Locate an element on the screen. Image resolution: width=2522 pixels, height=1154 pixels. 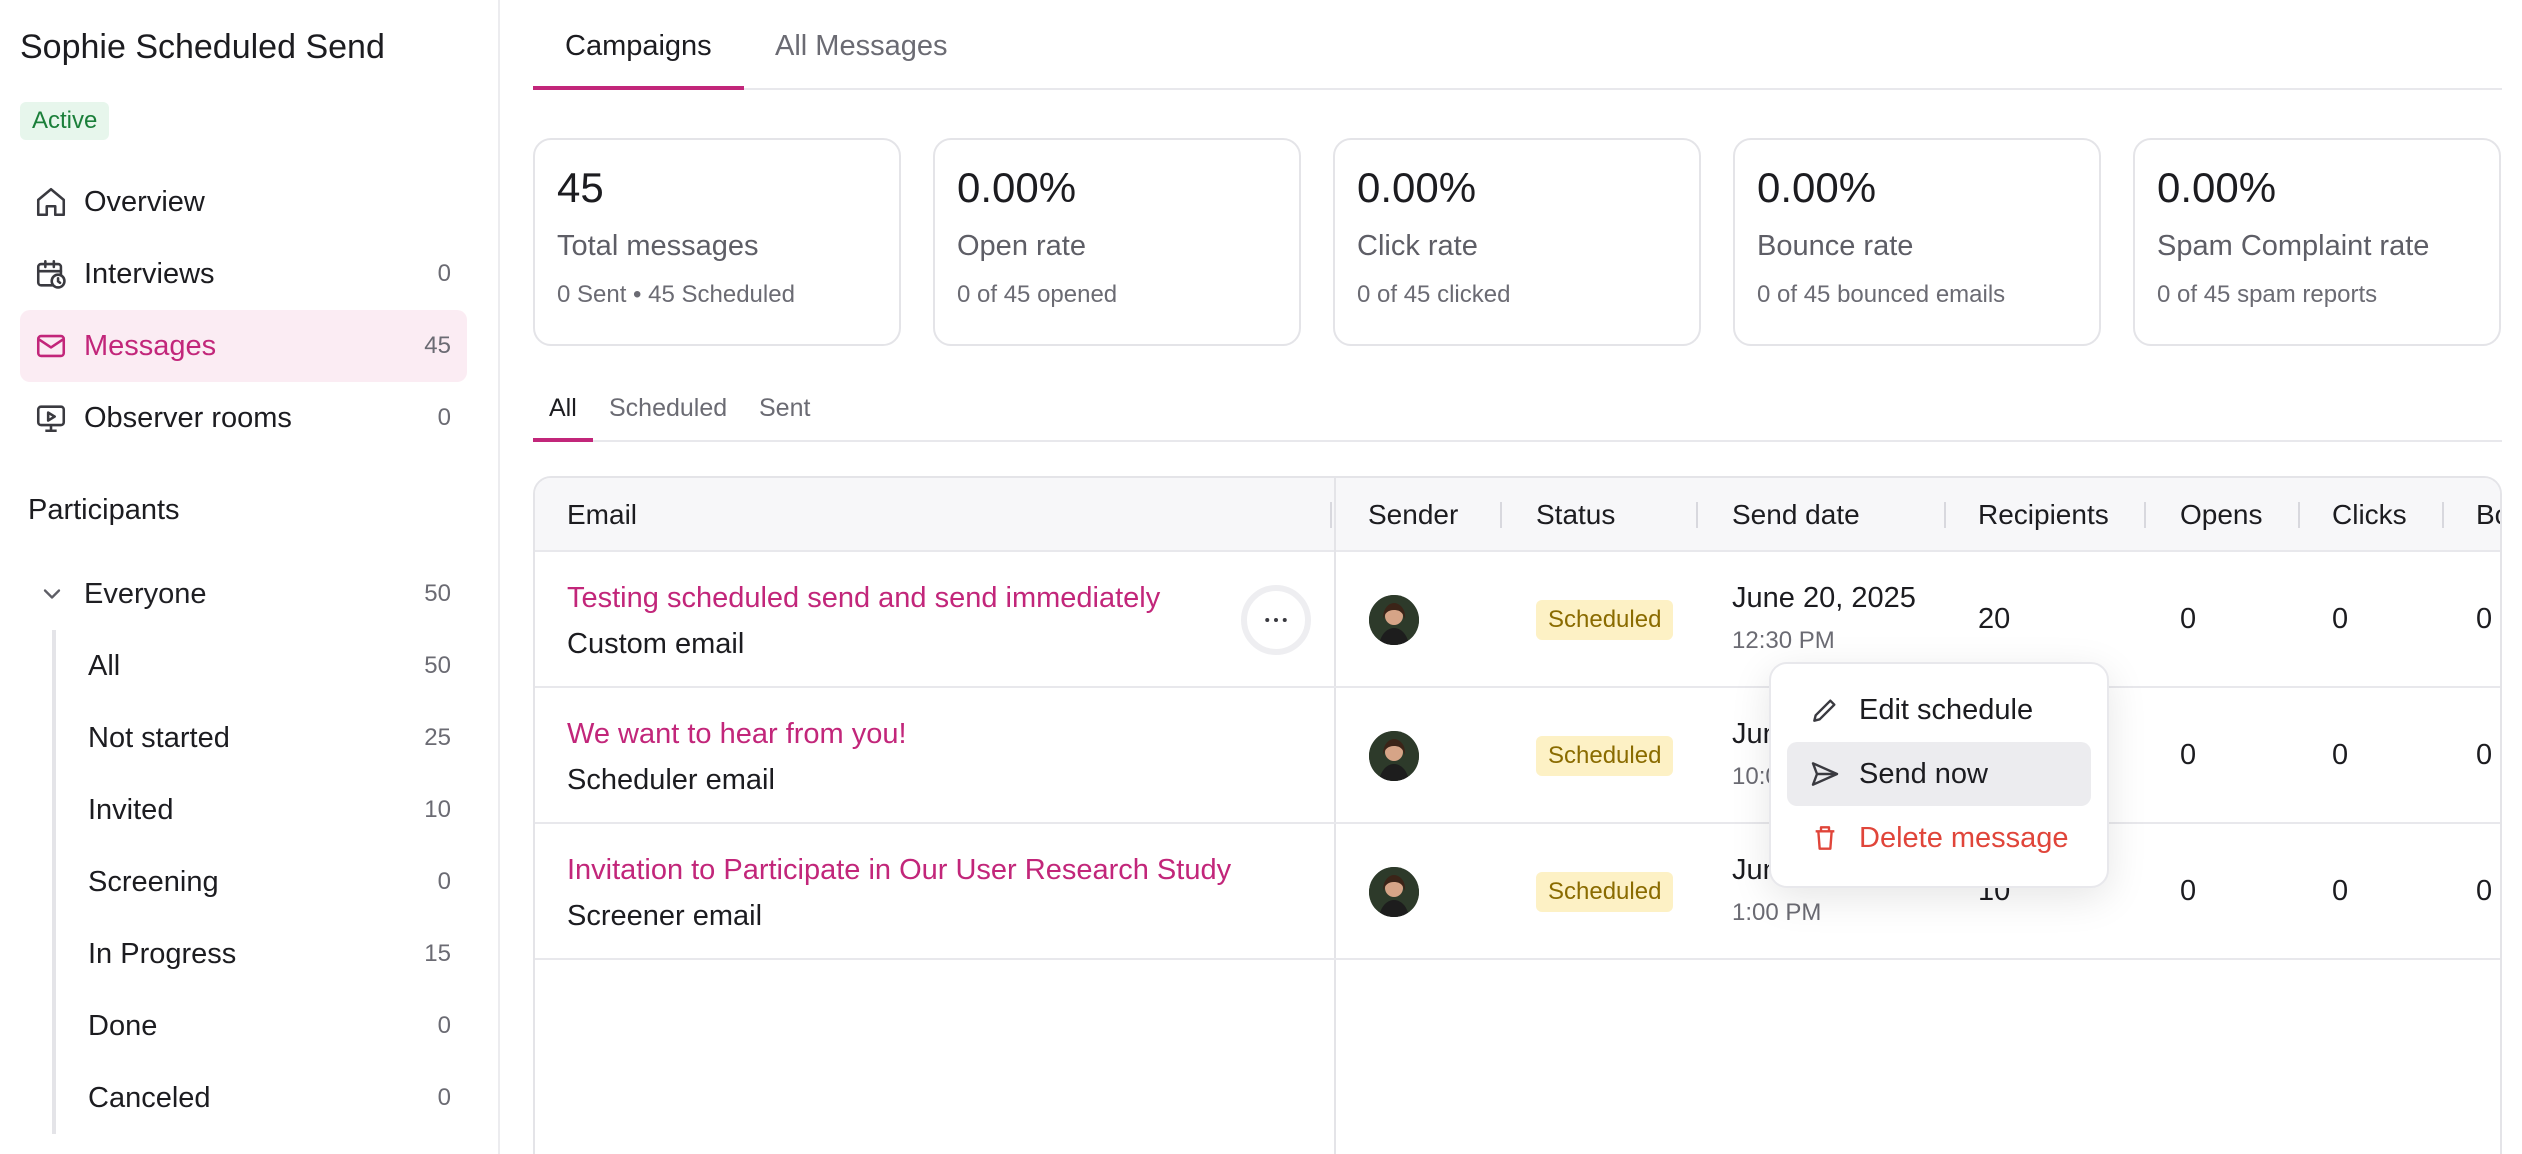
pencil-icon is located at coordinates (1824, 710).